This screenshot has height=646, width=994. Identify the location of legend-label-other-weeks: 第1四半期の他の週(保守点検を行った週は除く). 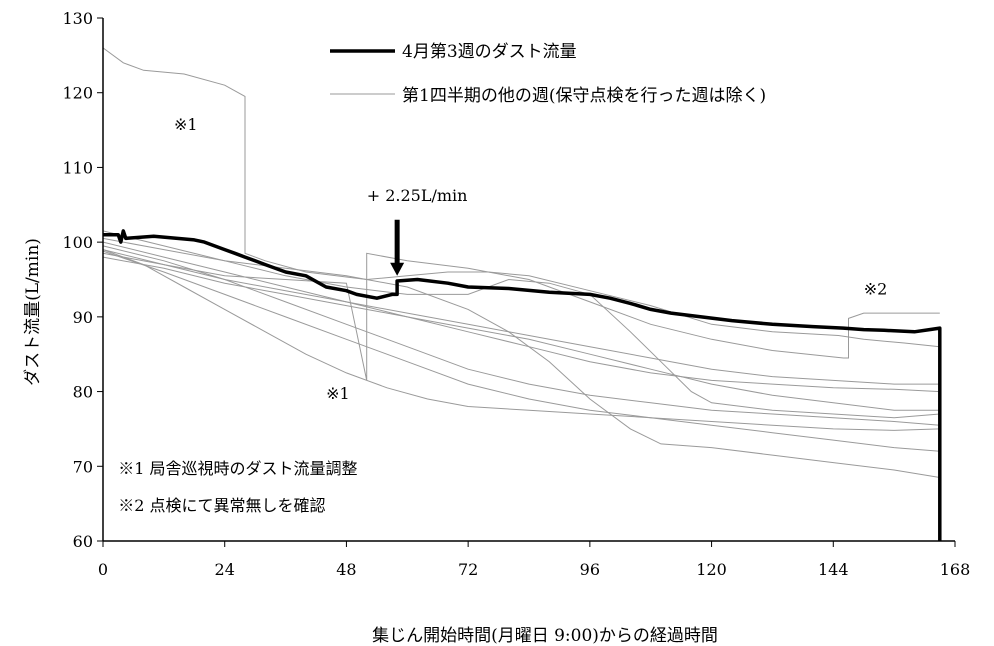
(584, 96).